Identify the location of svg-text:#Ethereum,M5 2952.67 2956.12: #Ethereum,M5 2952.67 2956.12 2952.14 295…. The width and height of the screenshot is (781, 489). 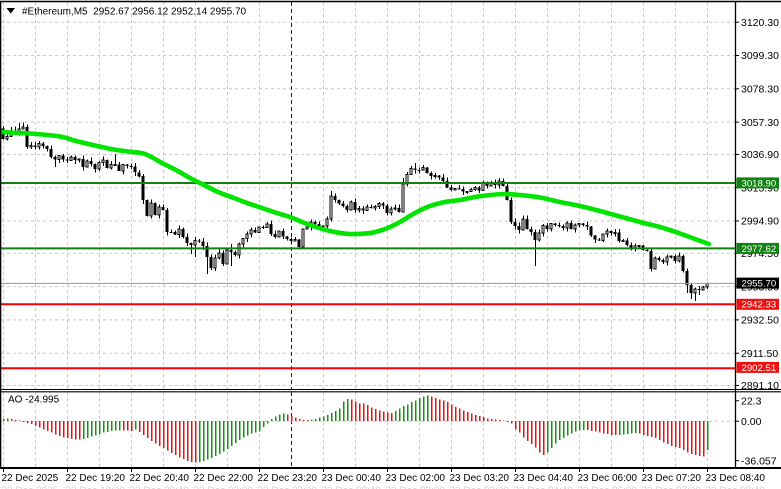
(134, 12).